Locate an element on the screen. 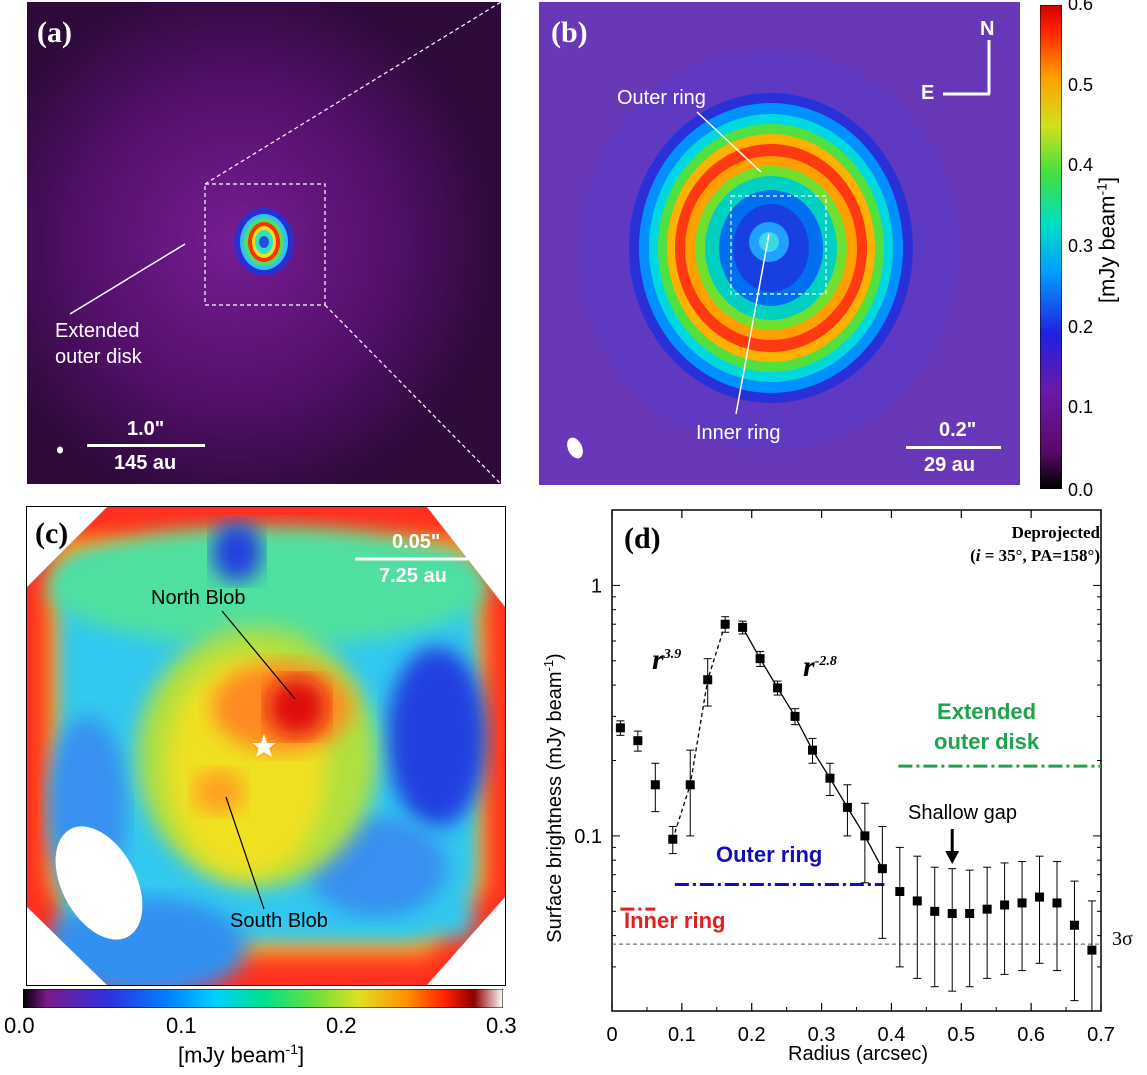 This screenshot has height=1075, width=1147. rise-base: r is located at coordinates (658, 659).